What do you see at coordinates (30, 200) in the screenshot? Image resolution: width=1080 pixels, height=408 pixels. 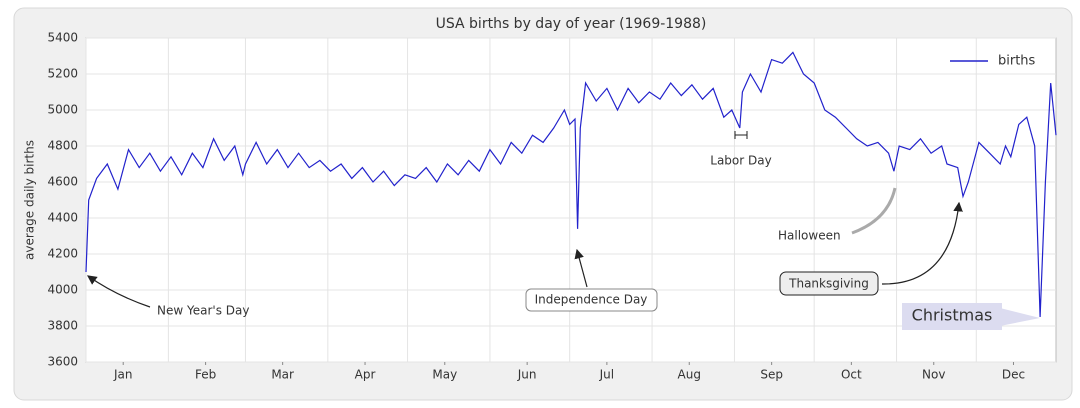 I see `y-axis-label: average daily births` at bounding box center [30, 200].